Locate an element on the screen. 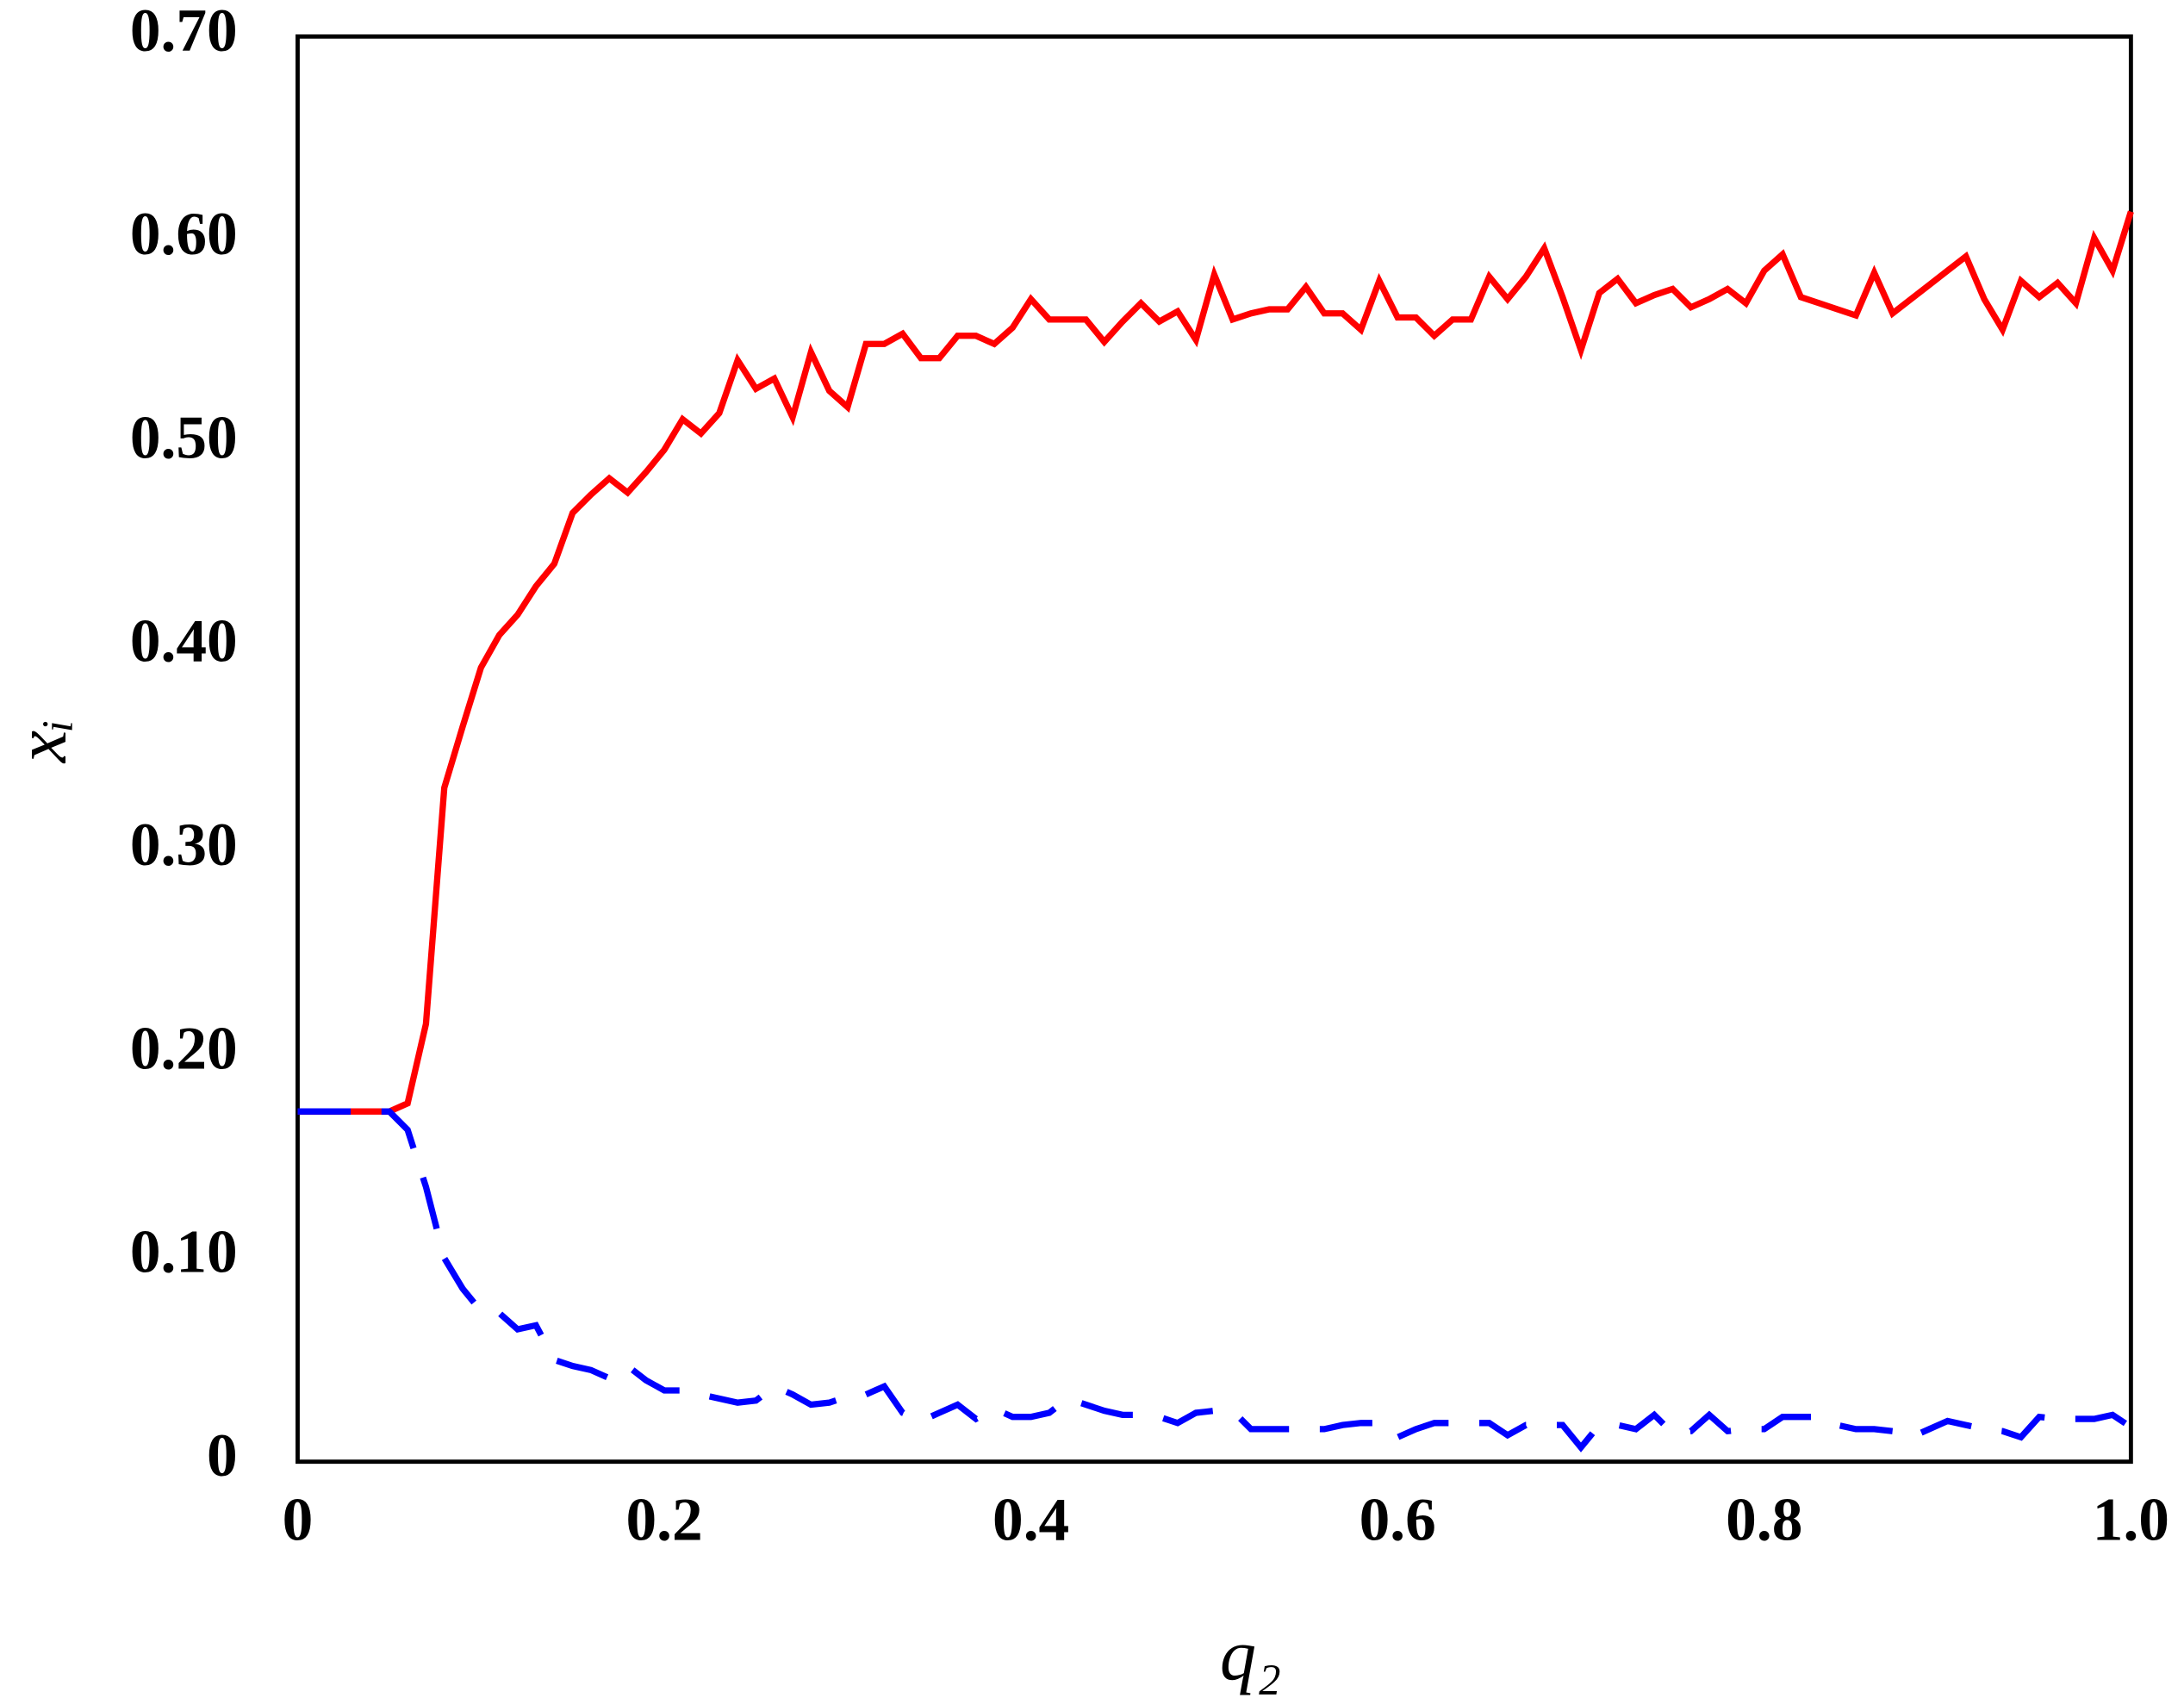 This screenshot has height=1698, width=2184. x-tick-label: 1.0 is located at coordinates (2131, 1520).